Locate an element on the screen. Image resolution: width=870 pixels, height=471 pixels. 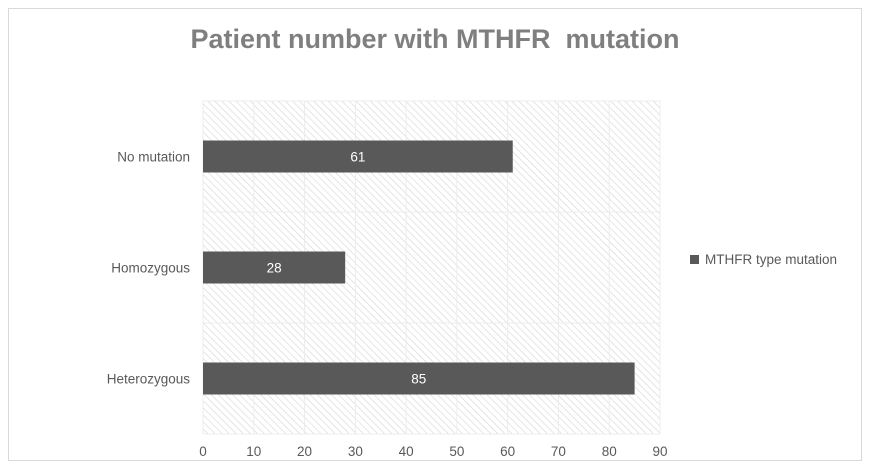
category-label: Homozygous is located at coordinates (150, 268).